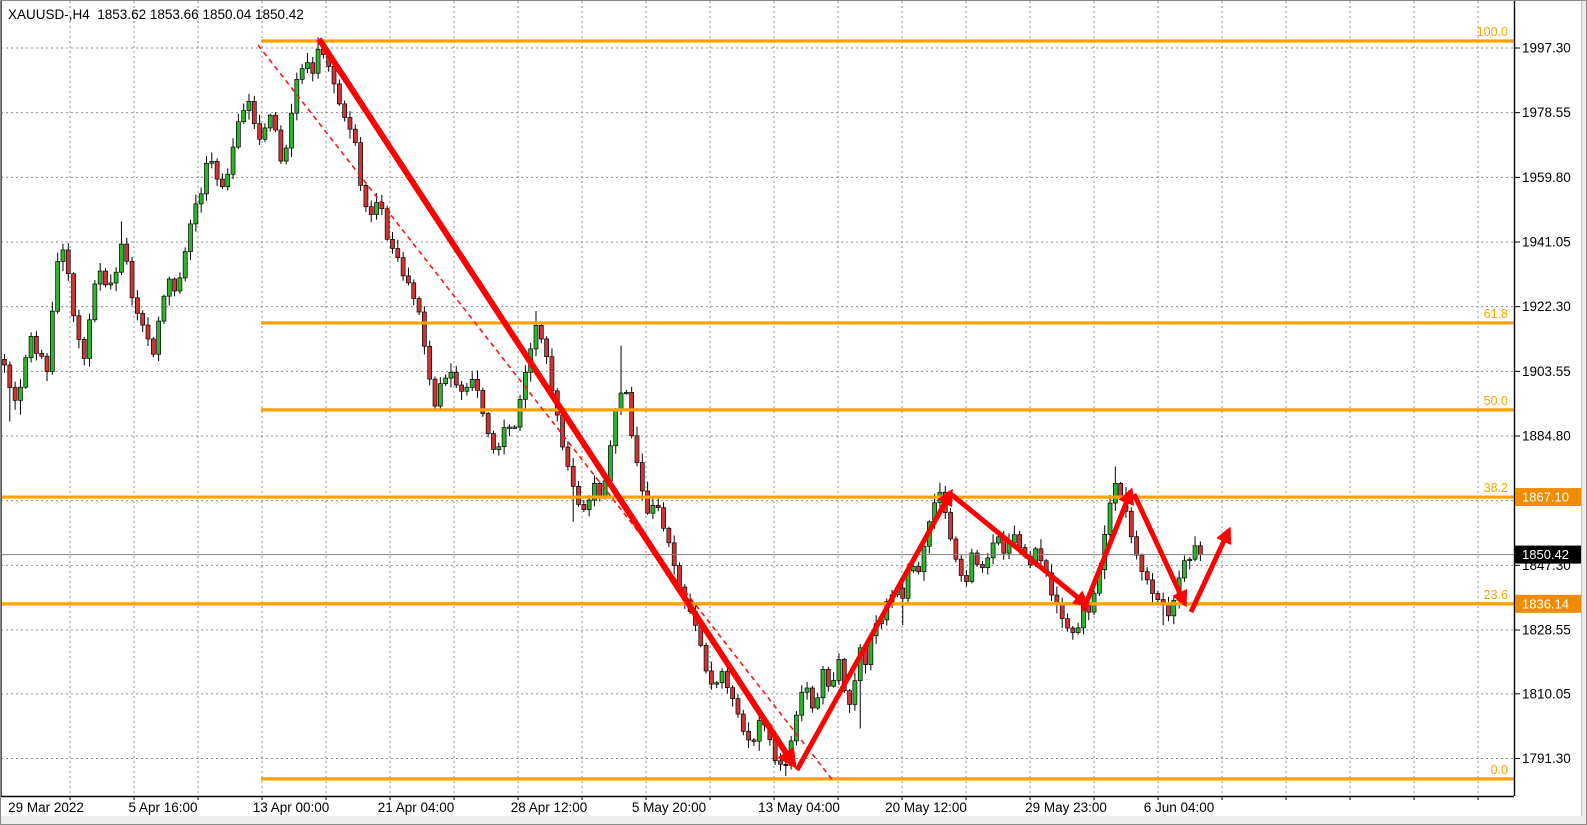  What do you see at coordinates (1496, 314) in the screenshot?
I see `fib-level-label: 61.8` at bounding box center [1496, 314].